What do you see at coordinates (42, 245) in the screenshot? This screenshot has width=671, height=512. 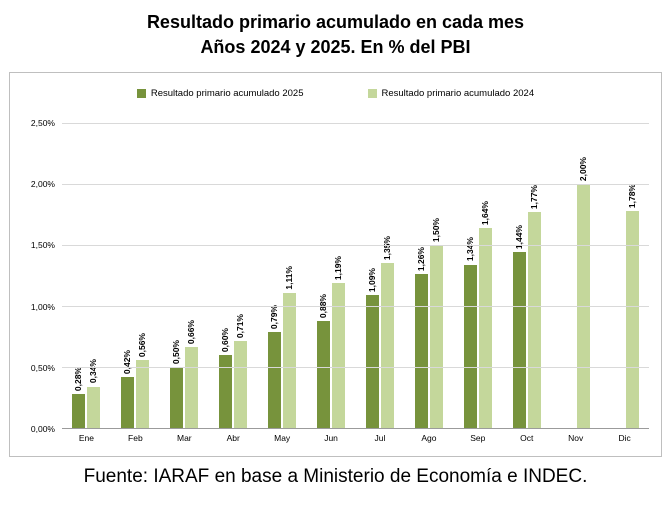 I see `y-tick-label: 1,50%` at bounding box center [42, 245].